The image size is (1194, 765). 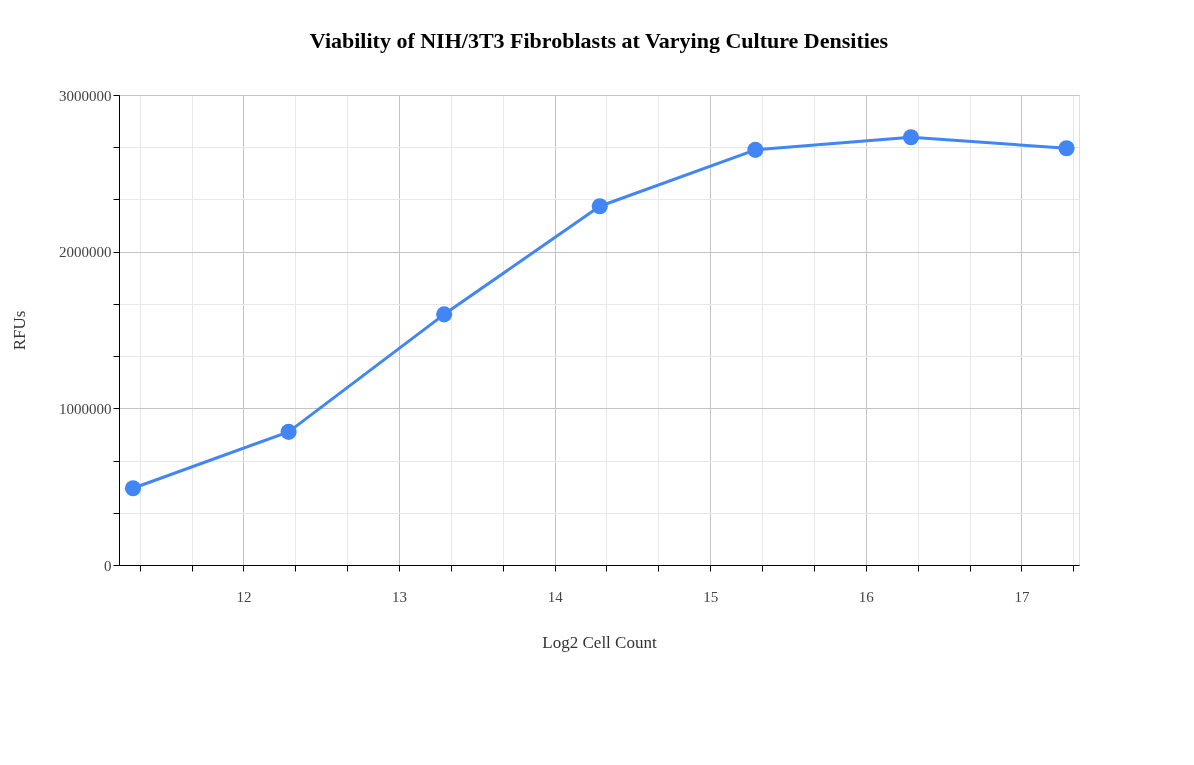 I want to click on x-tick-label: 17, so click(x=1022, y=596).